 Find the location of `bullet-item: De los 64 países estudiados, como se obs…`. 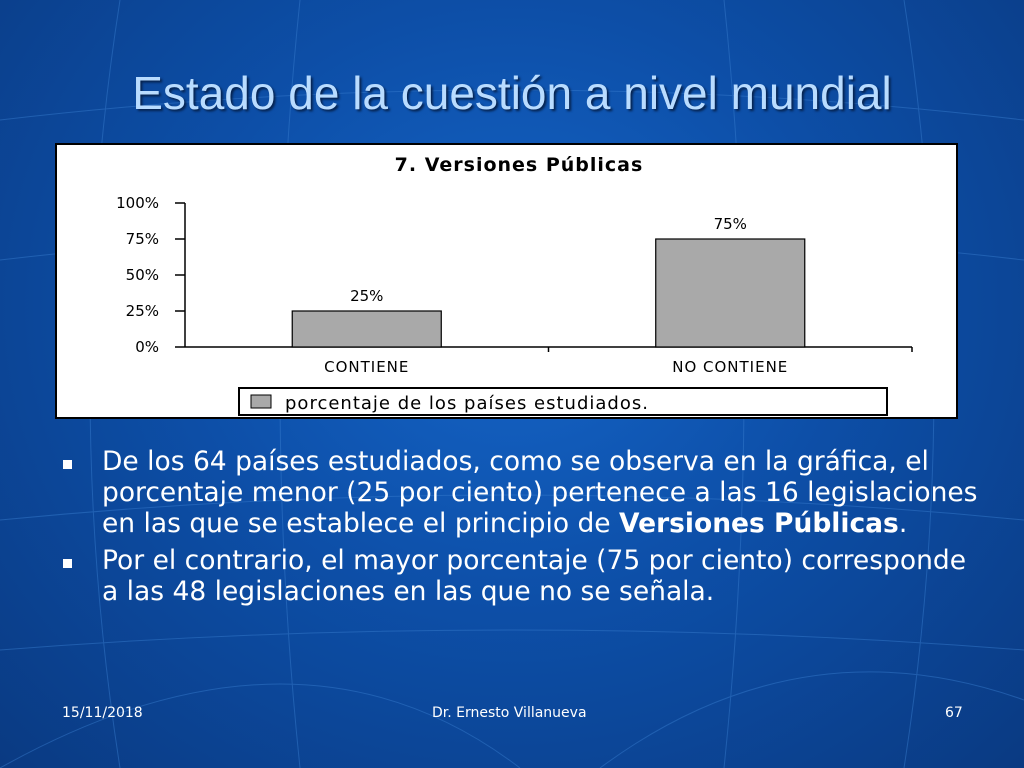

bullet-item: De los 64 países estudiados, como se obs… is located at coordinates (520, 492).